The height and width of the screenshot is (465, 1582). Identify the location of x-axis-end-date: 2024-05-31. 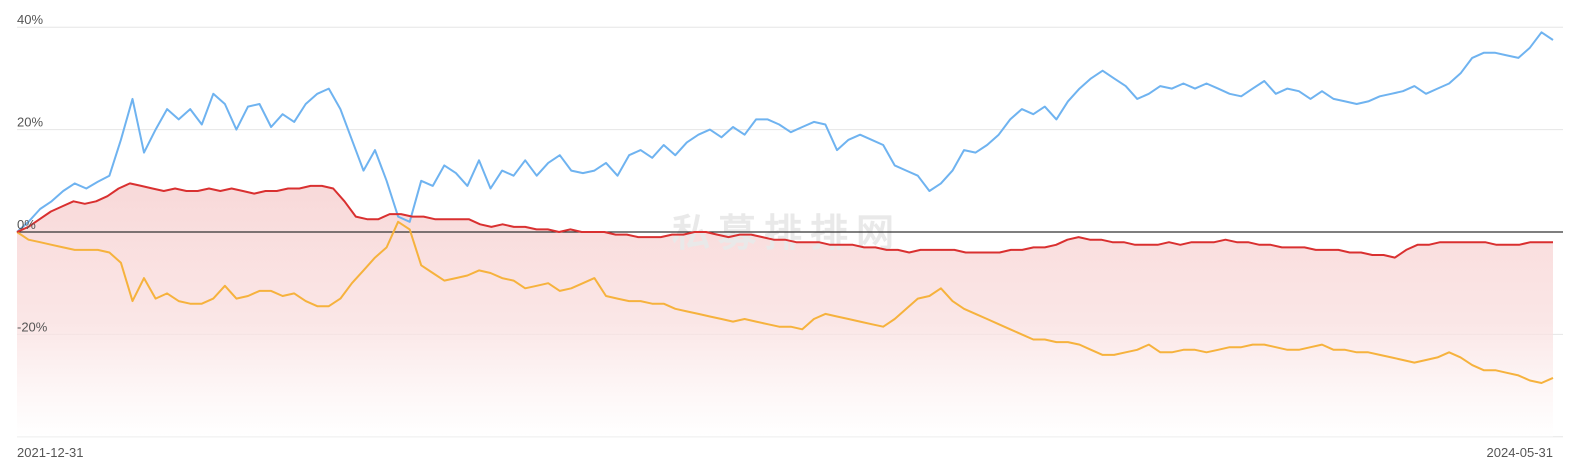
(1520, 452).